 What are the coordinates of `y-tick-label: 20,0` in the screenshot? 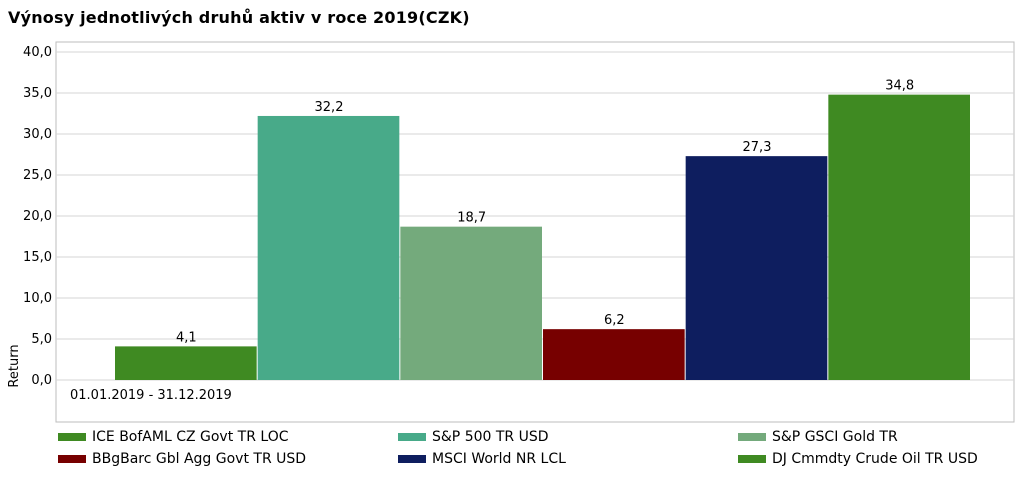 It's located at (37, 216).